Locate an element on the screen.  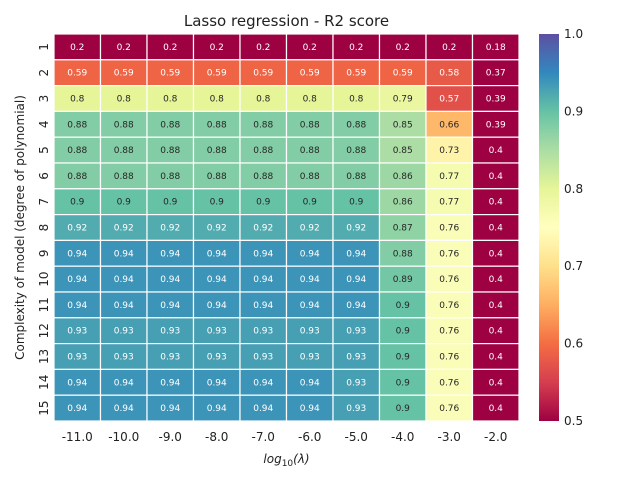
colorbar-tick-label: 0.9 is located at coordinates (573, 111).